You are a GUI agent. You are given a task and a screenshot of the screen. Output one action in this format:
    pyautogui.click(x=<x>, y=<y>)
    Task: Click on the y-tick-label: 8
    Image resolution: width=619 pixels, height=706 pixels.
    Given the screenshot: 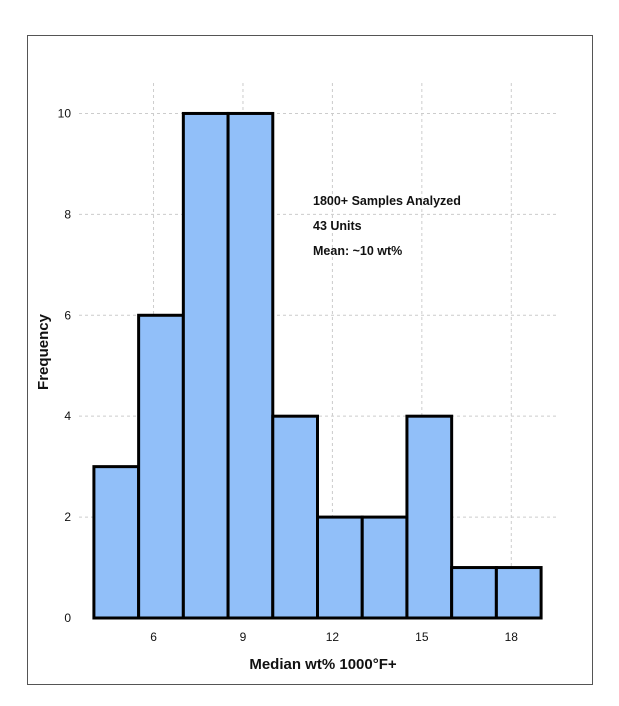 What is the action you would take?
    pyautogui.click(x=67, y=214)
    